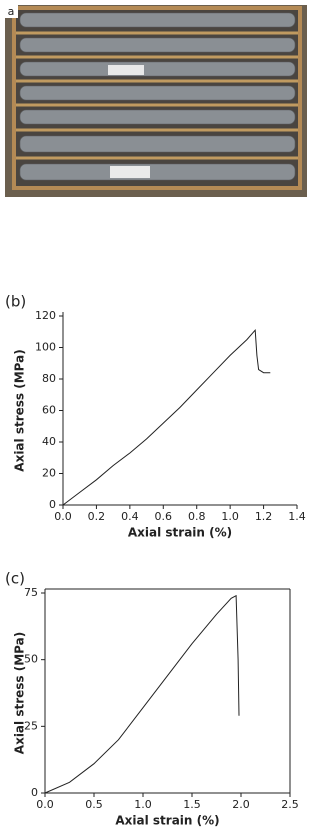 The width and height of the screenshot is (320, 833). Describe the element at coordinates (45, 315) in the screenshot. I see `y-tick-label: 120` at that location.